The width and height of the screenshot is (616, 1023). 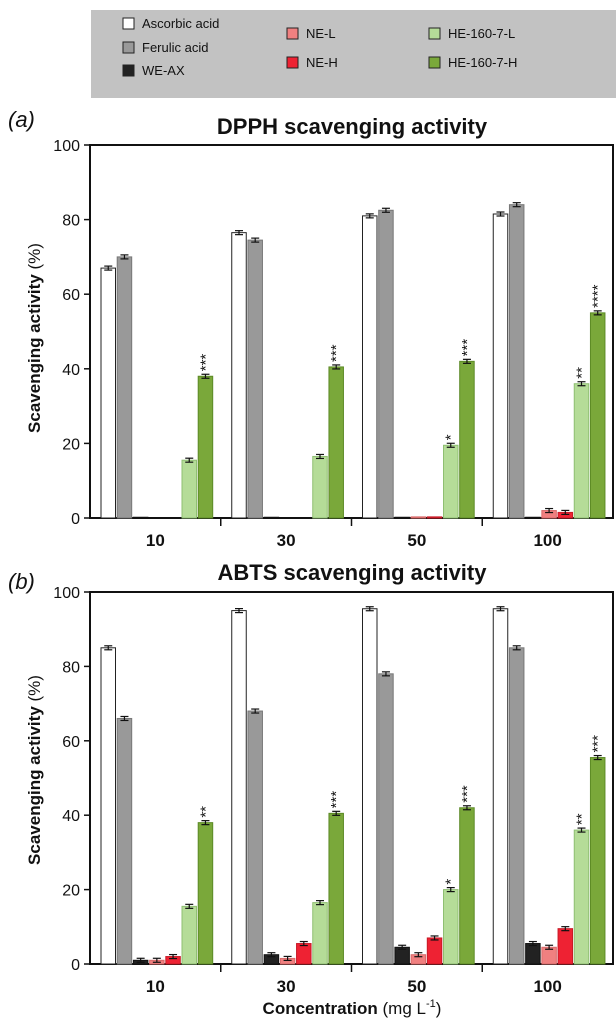 I want to click on panel-b-x-tick-label: 100, so click(x=547, y=986).